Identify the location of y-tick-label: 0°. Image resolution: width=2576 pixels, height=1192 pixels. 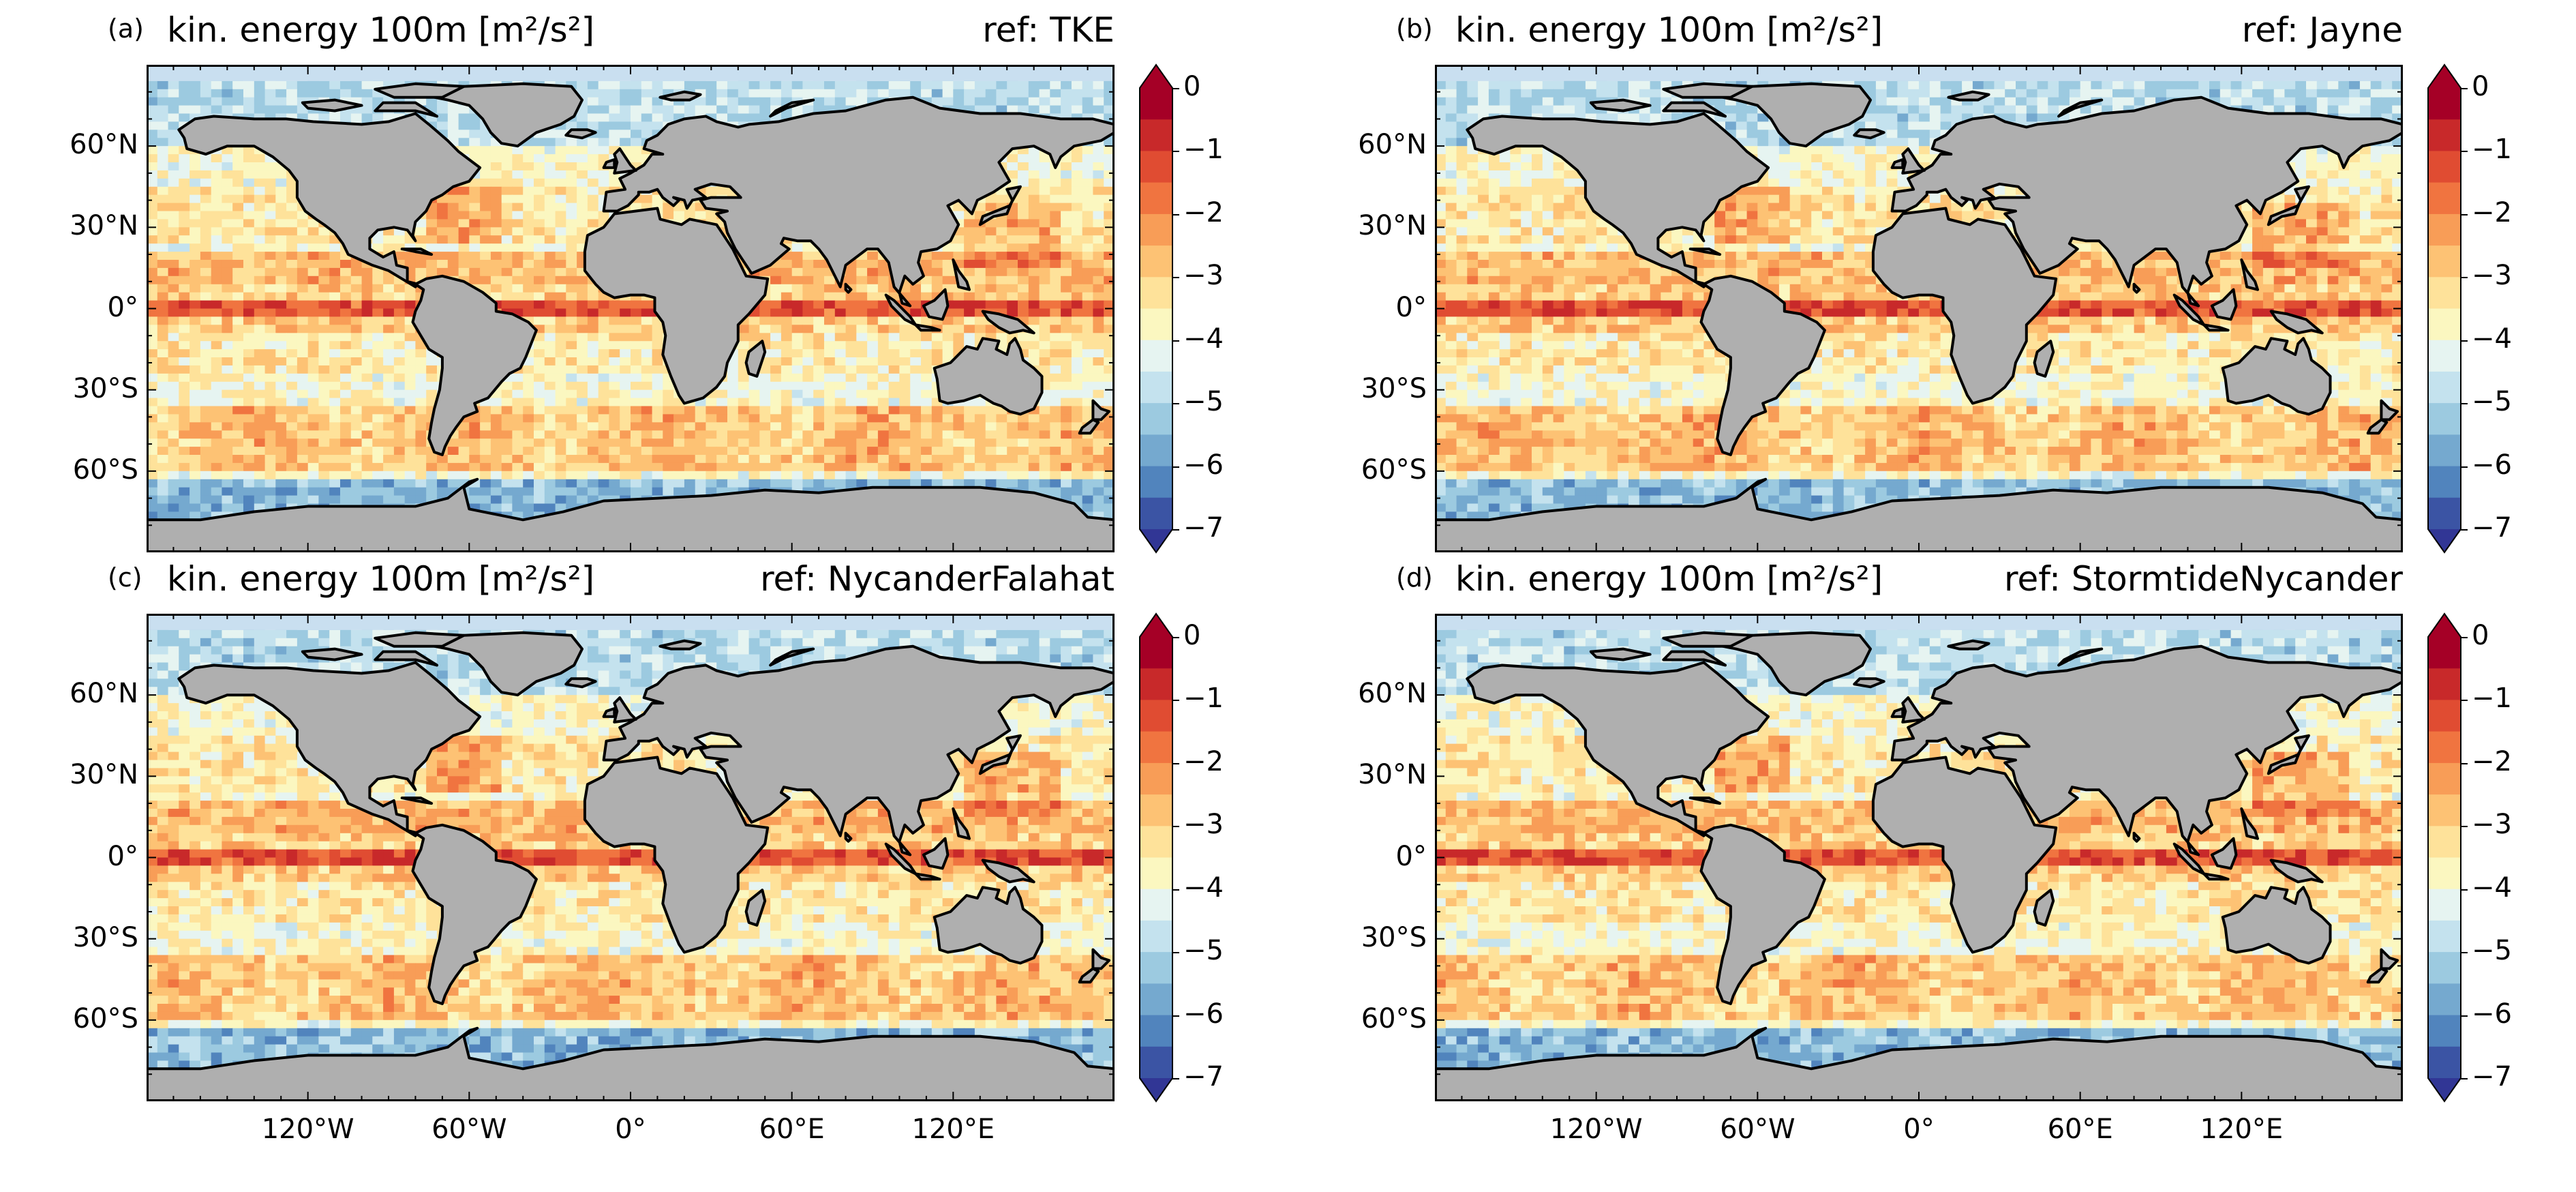
(123, 307).